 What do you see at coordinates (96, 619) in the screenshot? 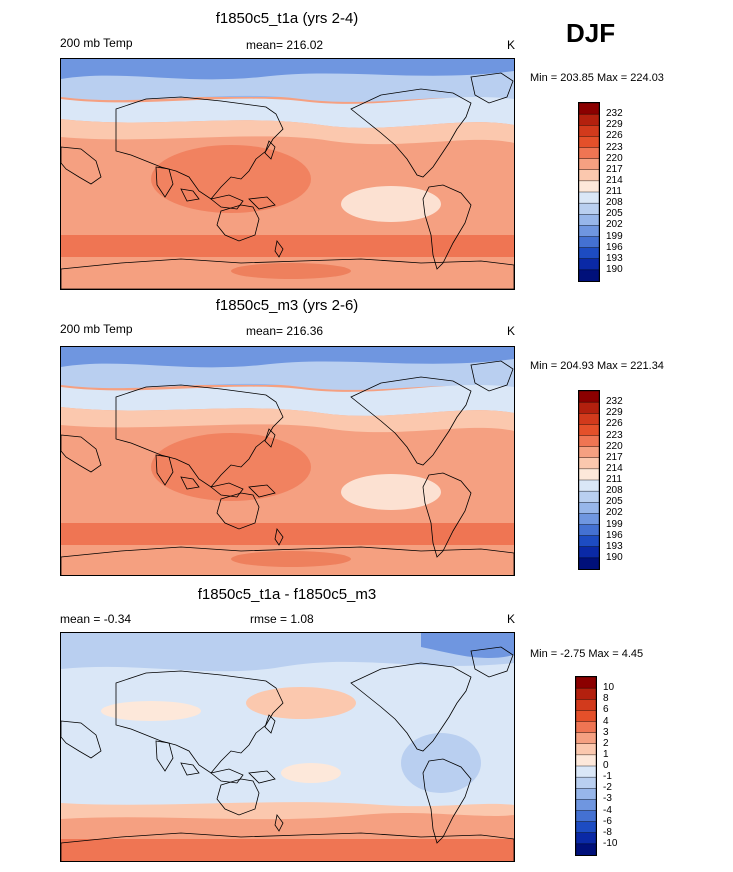
I see `panel-3-mean-label: mean = -0.34` at bounding box center [96, 619].